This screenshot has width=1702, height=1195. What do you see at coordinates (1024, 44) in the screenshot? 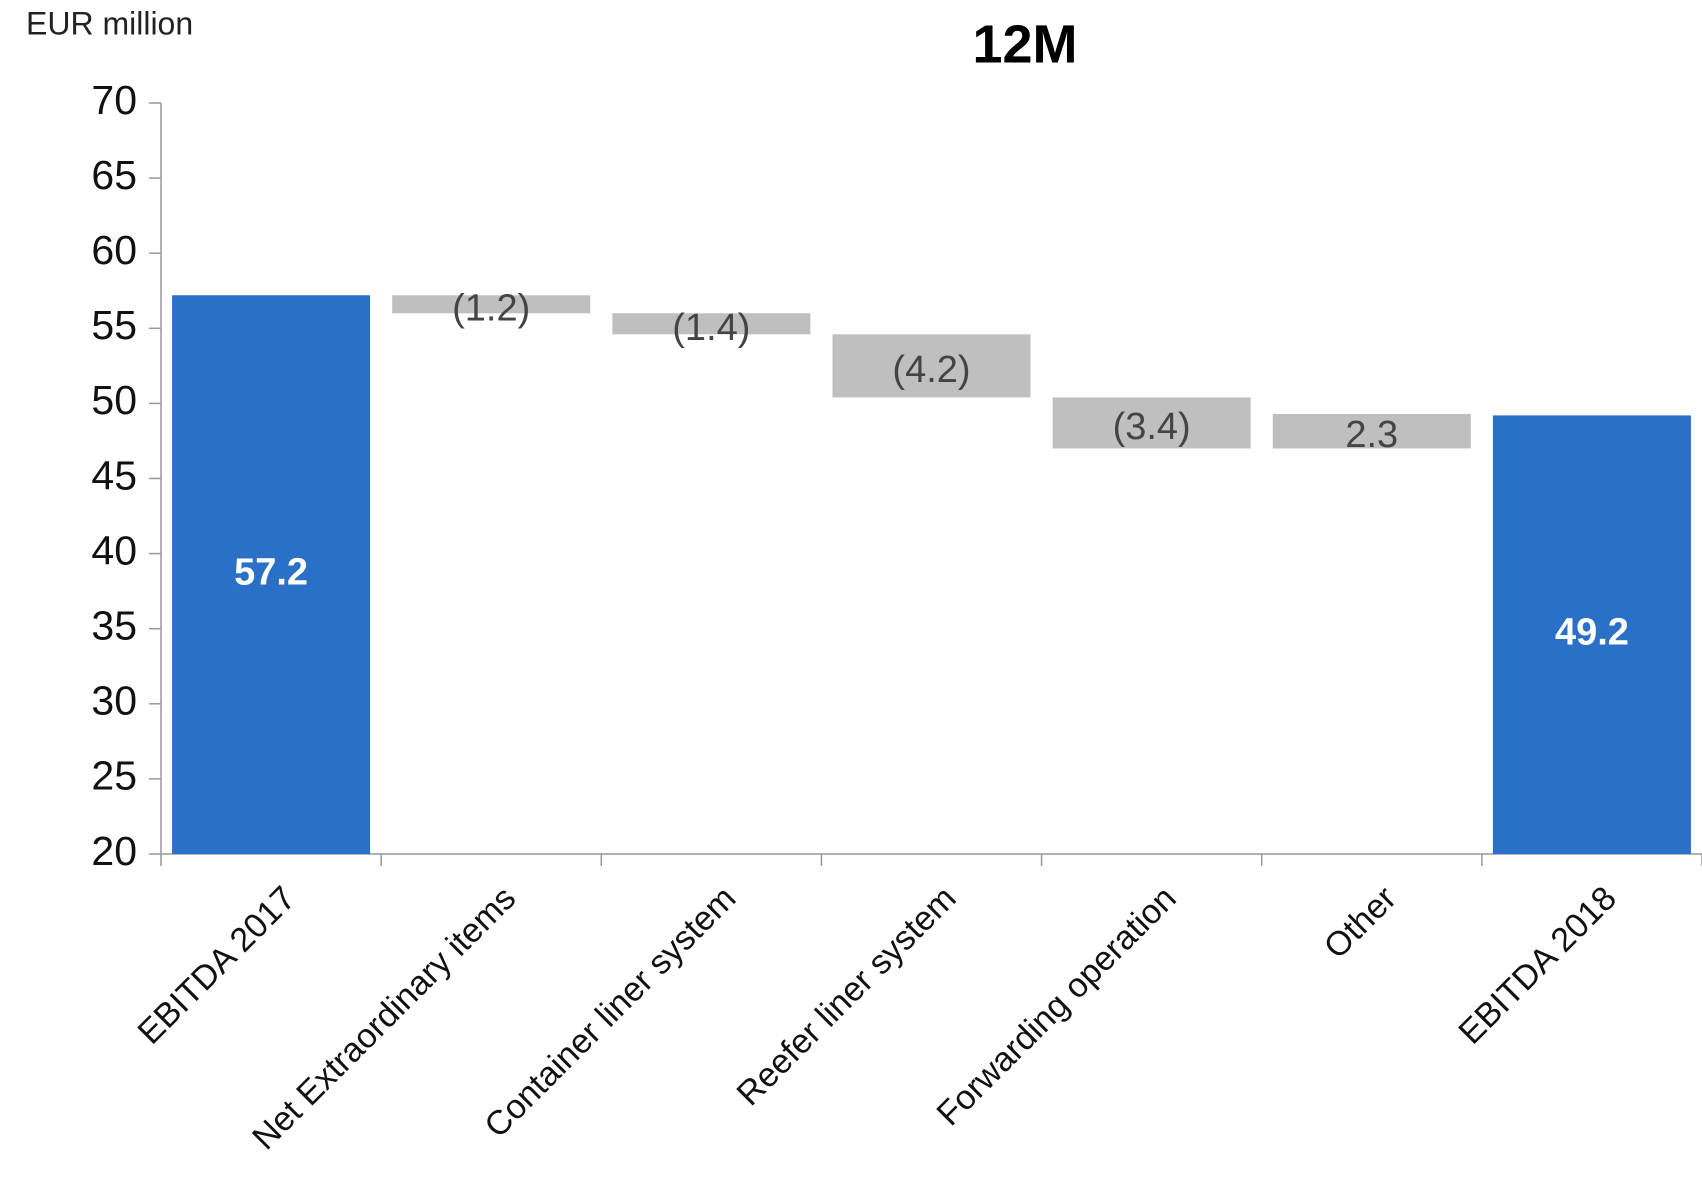
I see `chart-title: 12M` at bounding box center [1024, 44].